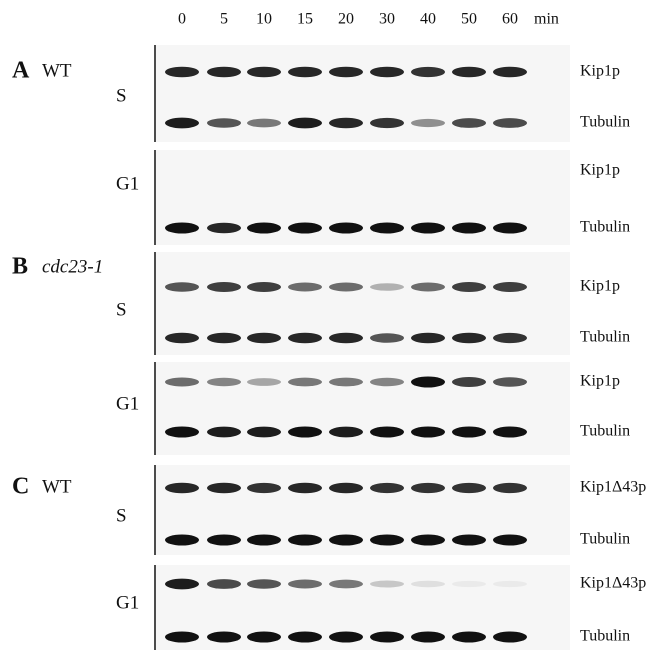 The height and width of the screenshot is (653, 669). I want to click on panel-letter: B, so click(20, 267).